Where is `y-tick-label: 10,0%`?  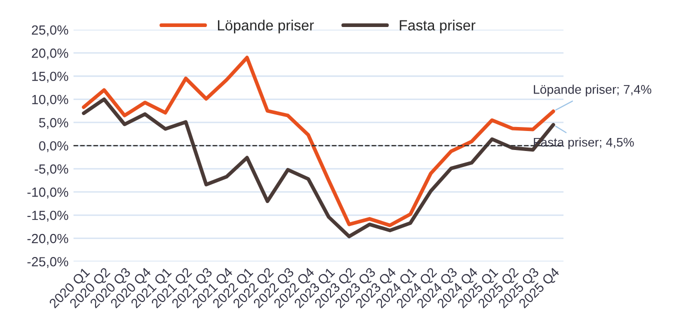
y-tick-label: 10,0% is located at coordinates (50, 100).